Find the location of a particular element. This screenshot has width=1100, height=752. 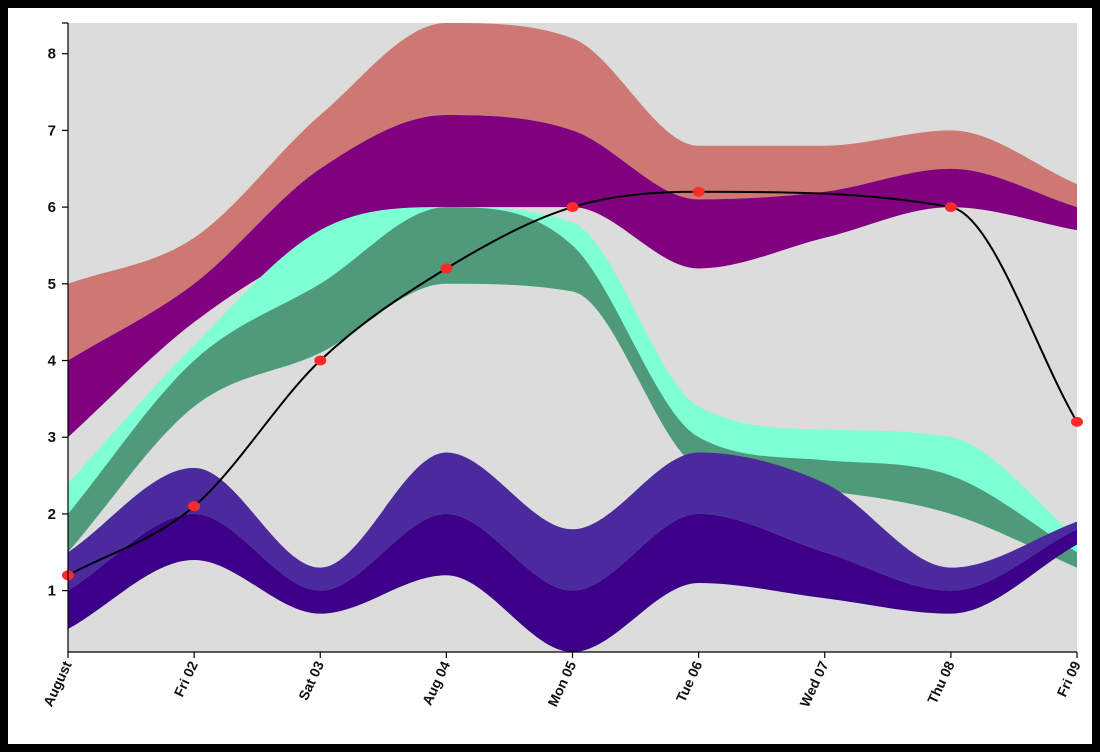

y-tick-label: 3 is located at coordinates (52, 437).